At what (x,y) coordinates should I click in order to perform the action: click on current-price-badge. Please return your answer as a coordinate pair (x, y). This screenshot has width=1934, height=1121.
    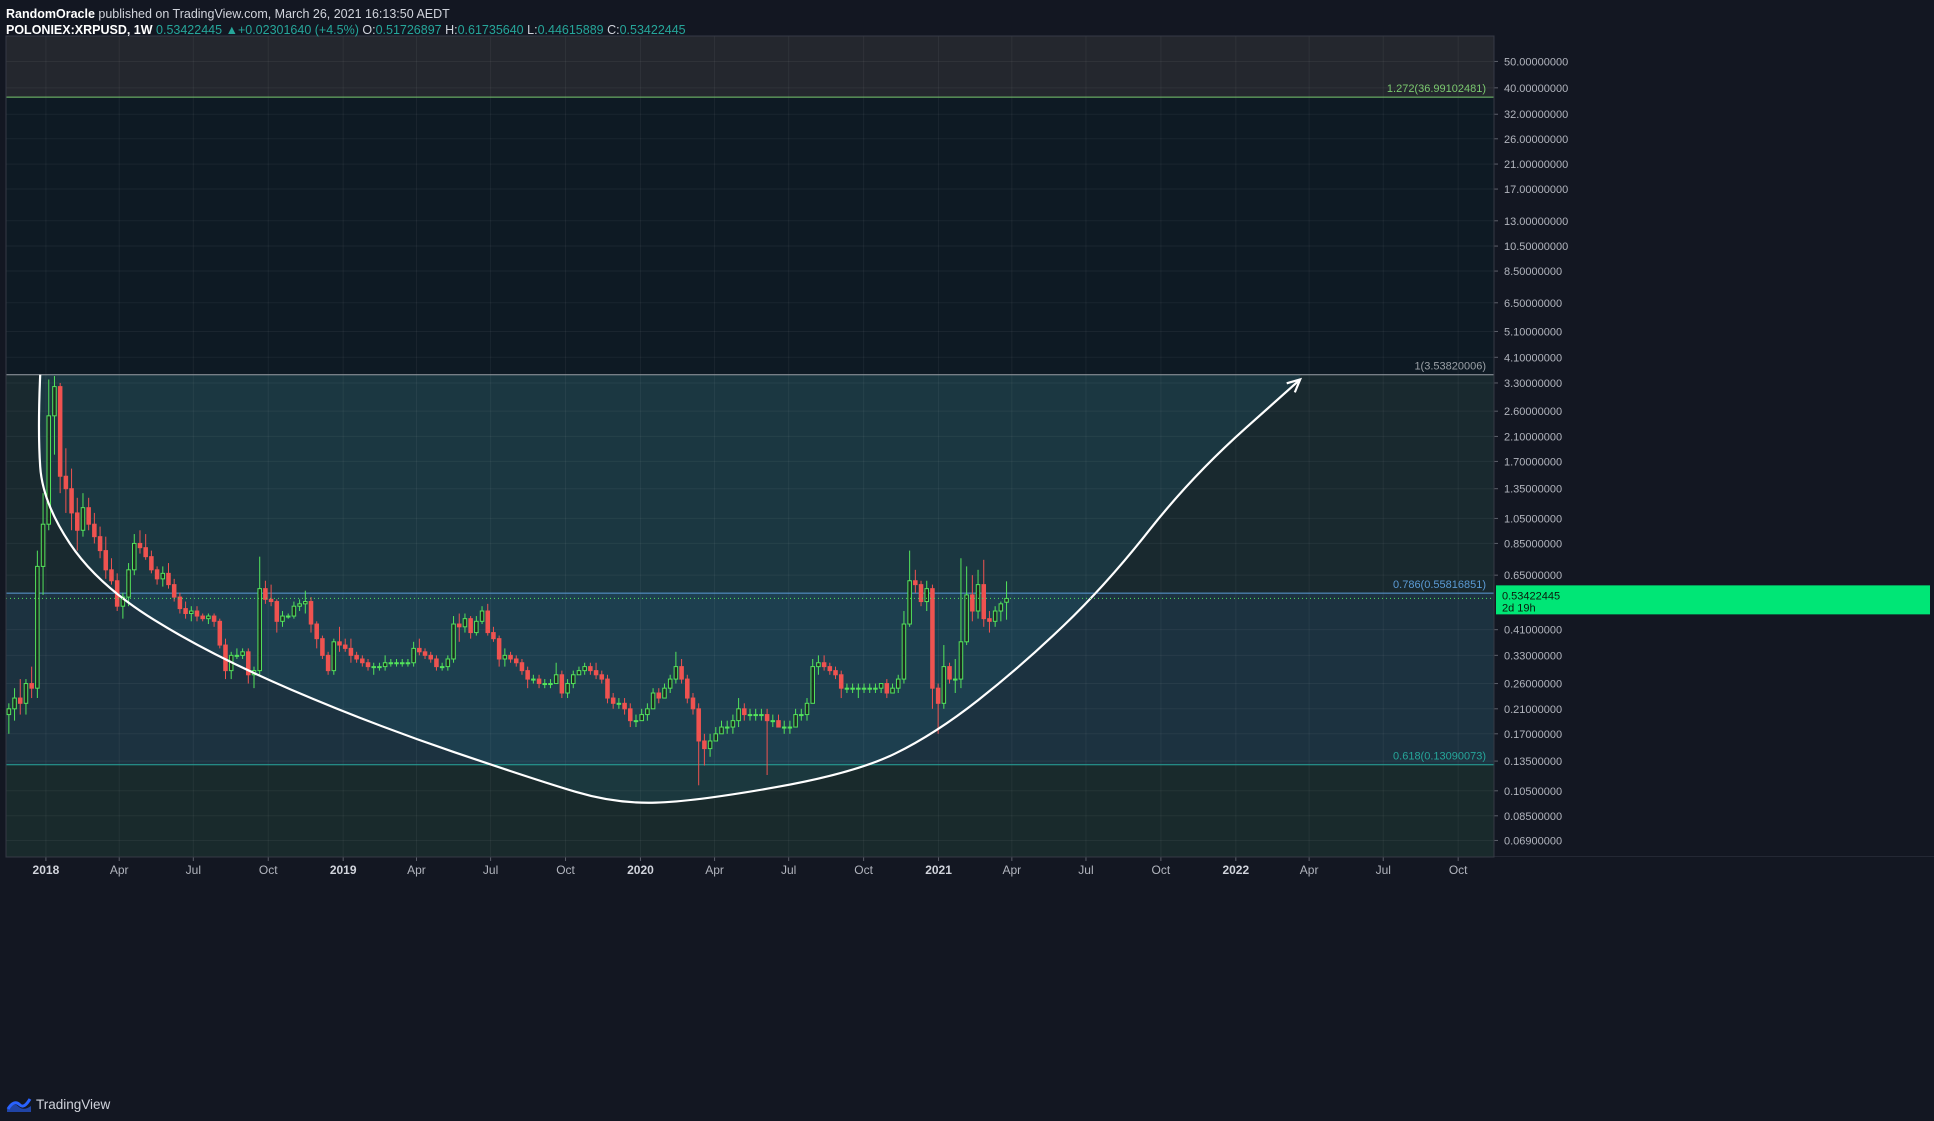
    Looking at the image, I should click on (1713, 600).